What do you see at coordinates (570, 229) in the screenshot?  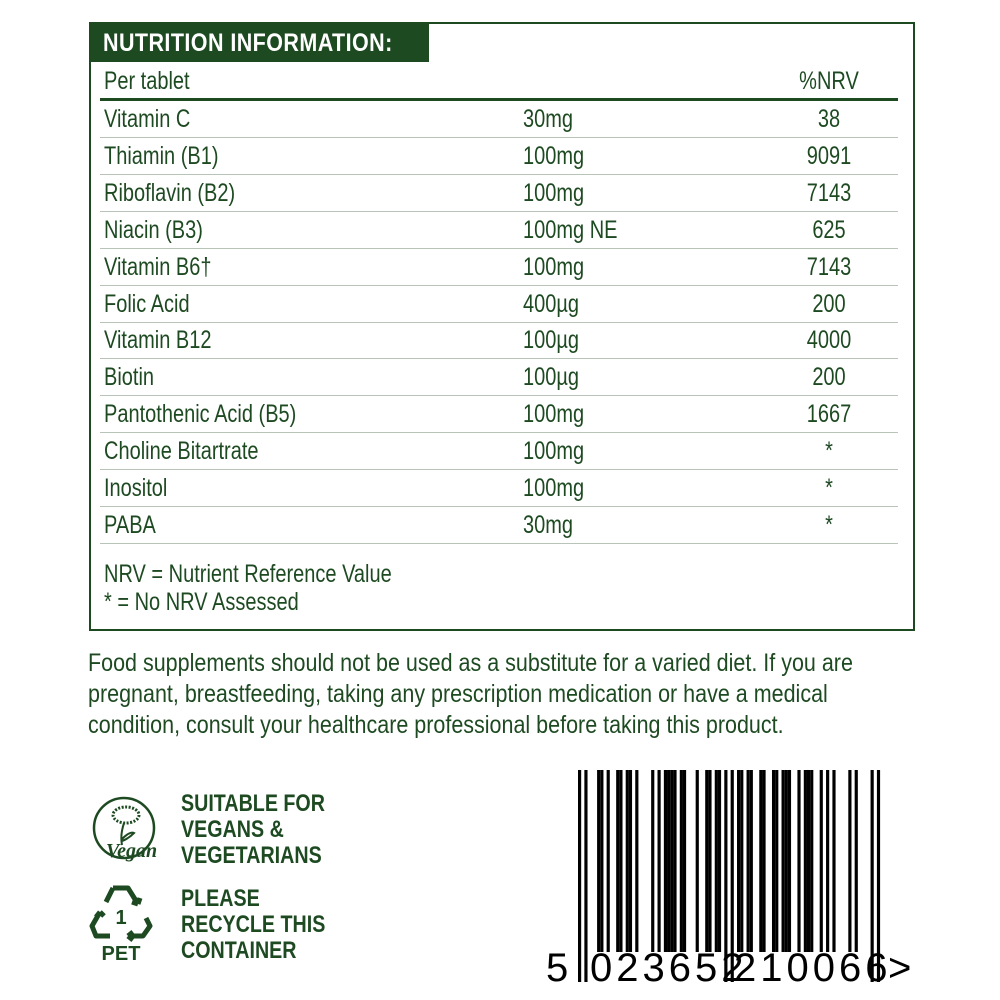 I see `nutrient-amount: 100mg NE` at bounding box center [570, 229].